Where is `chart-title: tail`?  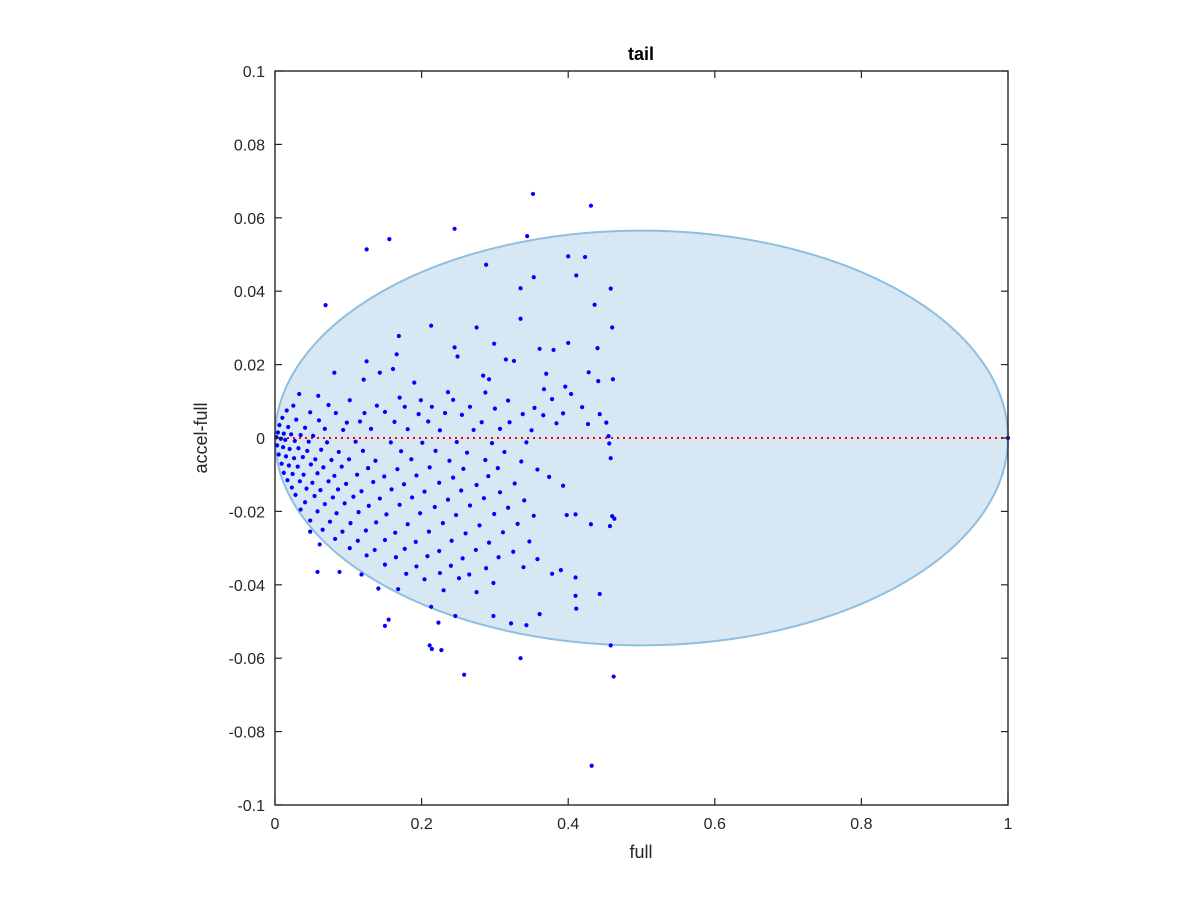
chart-title: tail is located at coordinates (641, 54).